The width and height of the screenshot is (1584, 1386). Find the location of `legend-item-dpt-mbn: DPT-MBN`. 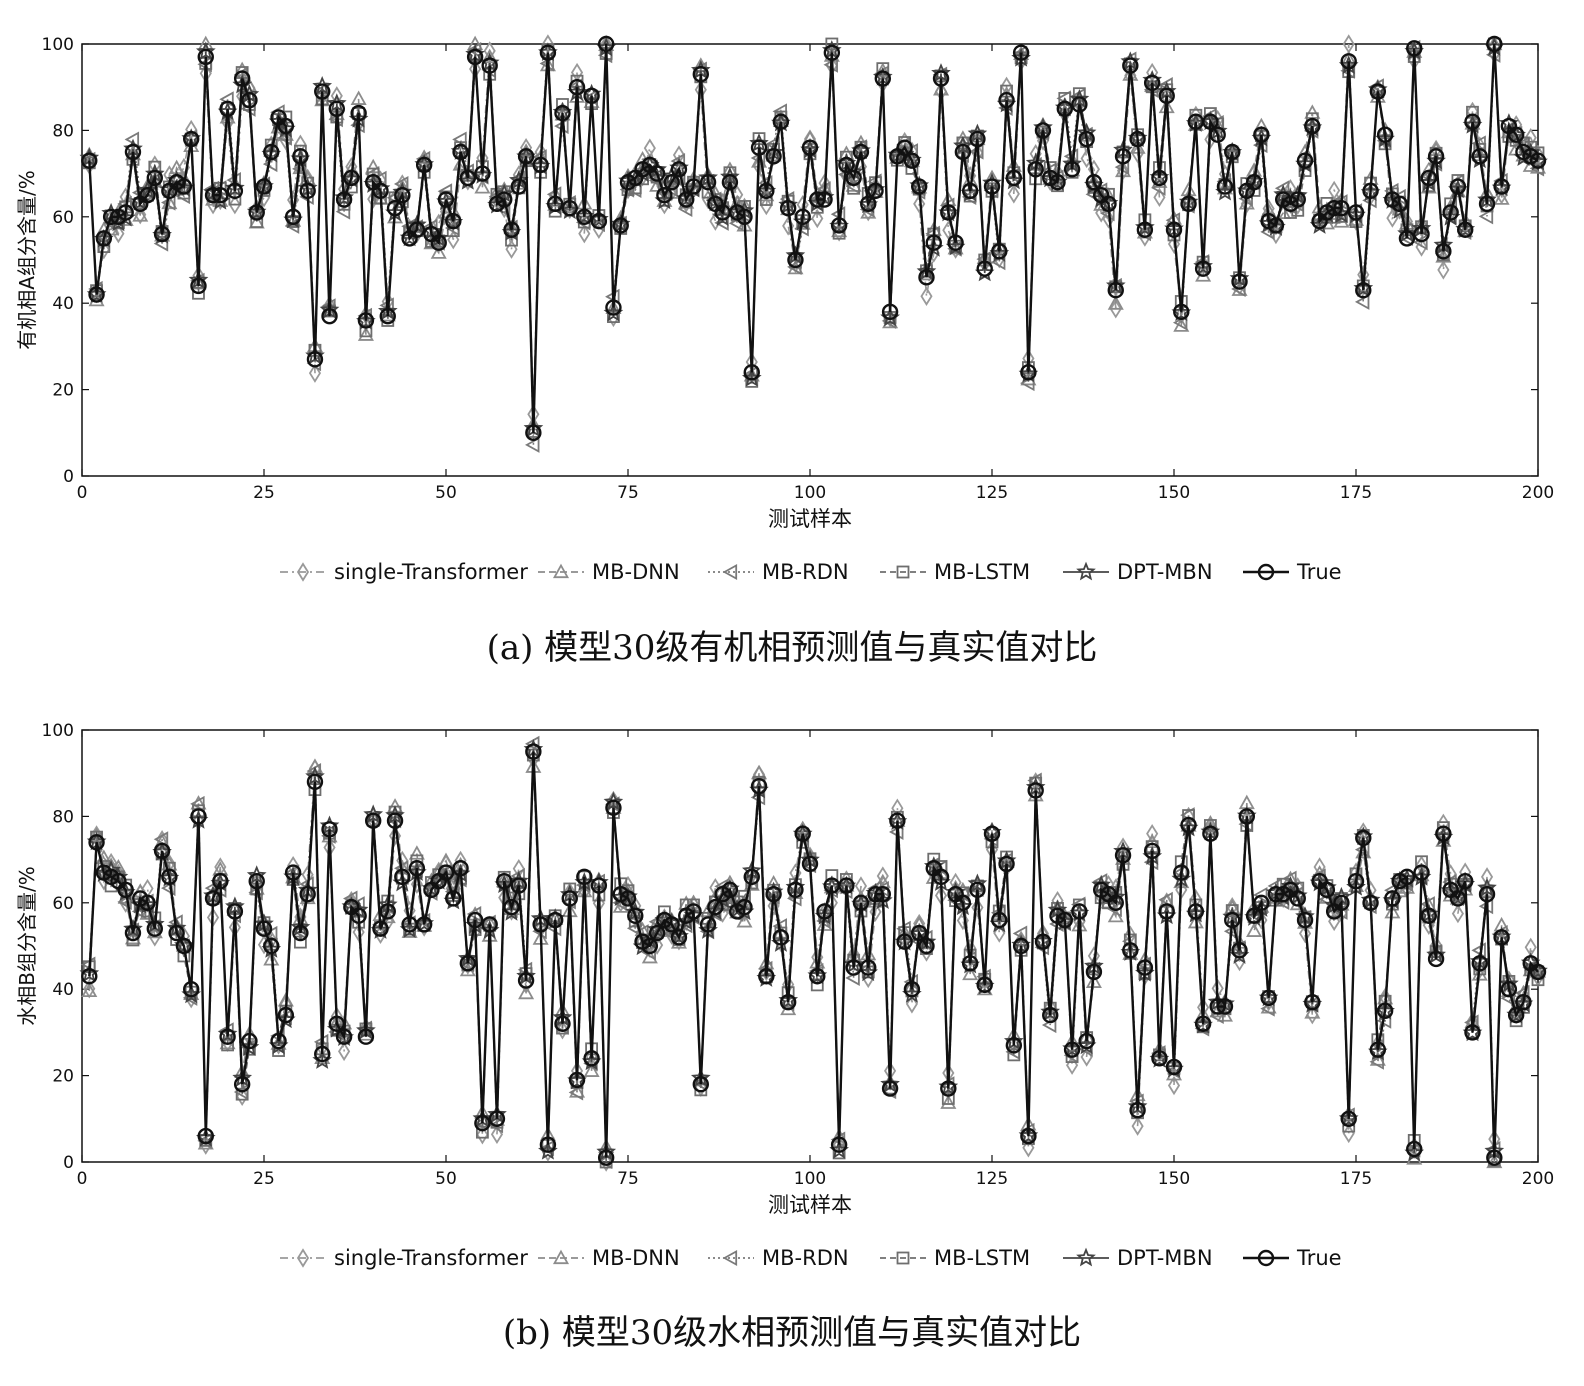

legend-item-dpt-mbn: DPT-MBN is located at coordinates (1138, 1258).